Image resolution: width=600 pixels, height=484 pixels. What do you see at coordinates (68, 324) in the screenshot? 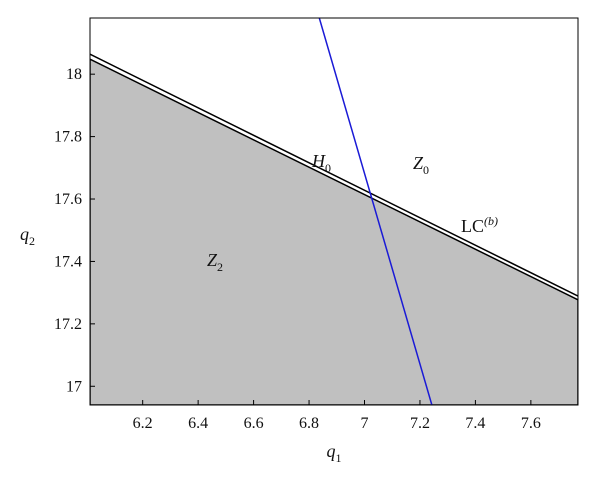
I see `y-tick-label: 17.2` at bounding box center [68, 324].